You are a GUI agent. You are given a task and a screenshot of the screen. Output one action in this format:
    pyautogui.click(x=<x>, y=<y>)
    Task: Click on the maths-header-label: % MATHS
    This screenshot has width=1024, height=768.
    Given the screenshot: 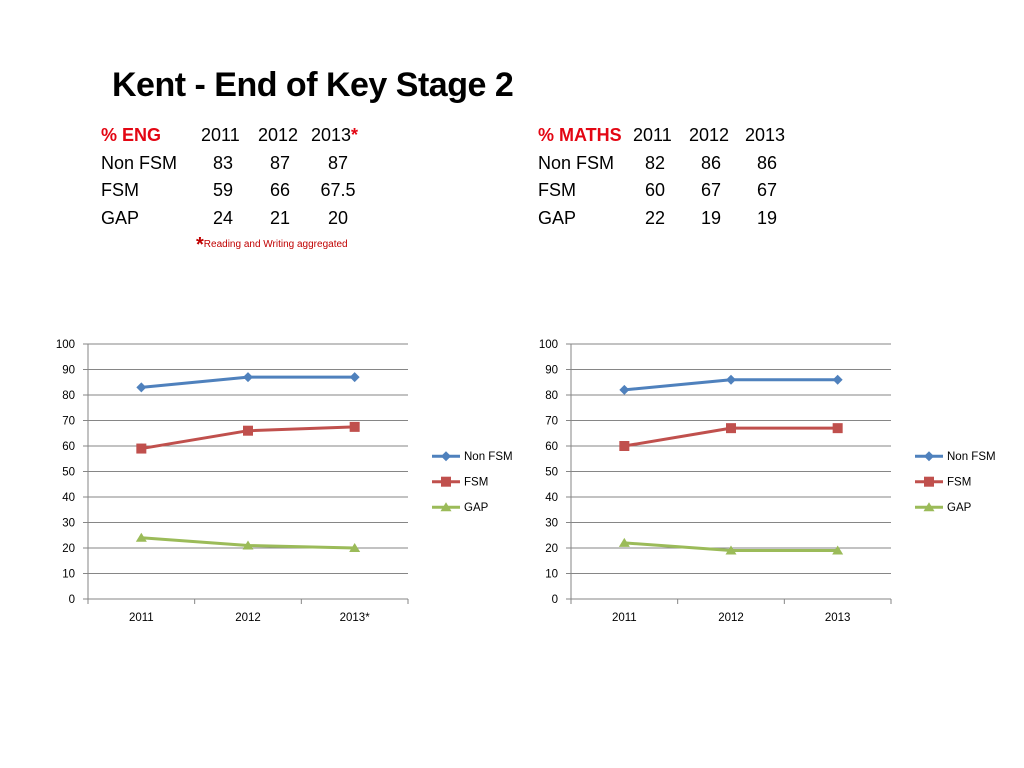 What is the action you would take?
    pyautogui.click(x=580, y=135)
    